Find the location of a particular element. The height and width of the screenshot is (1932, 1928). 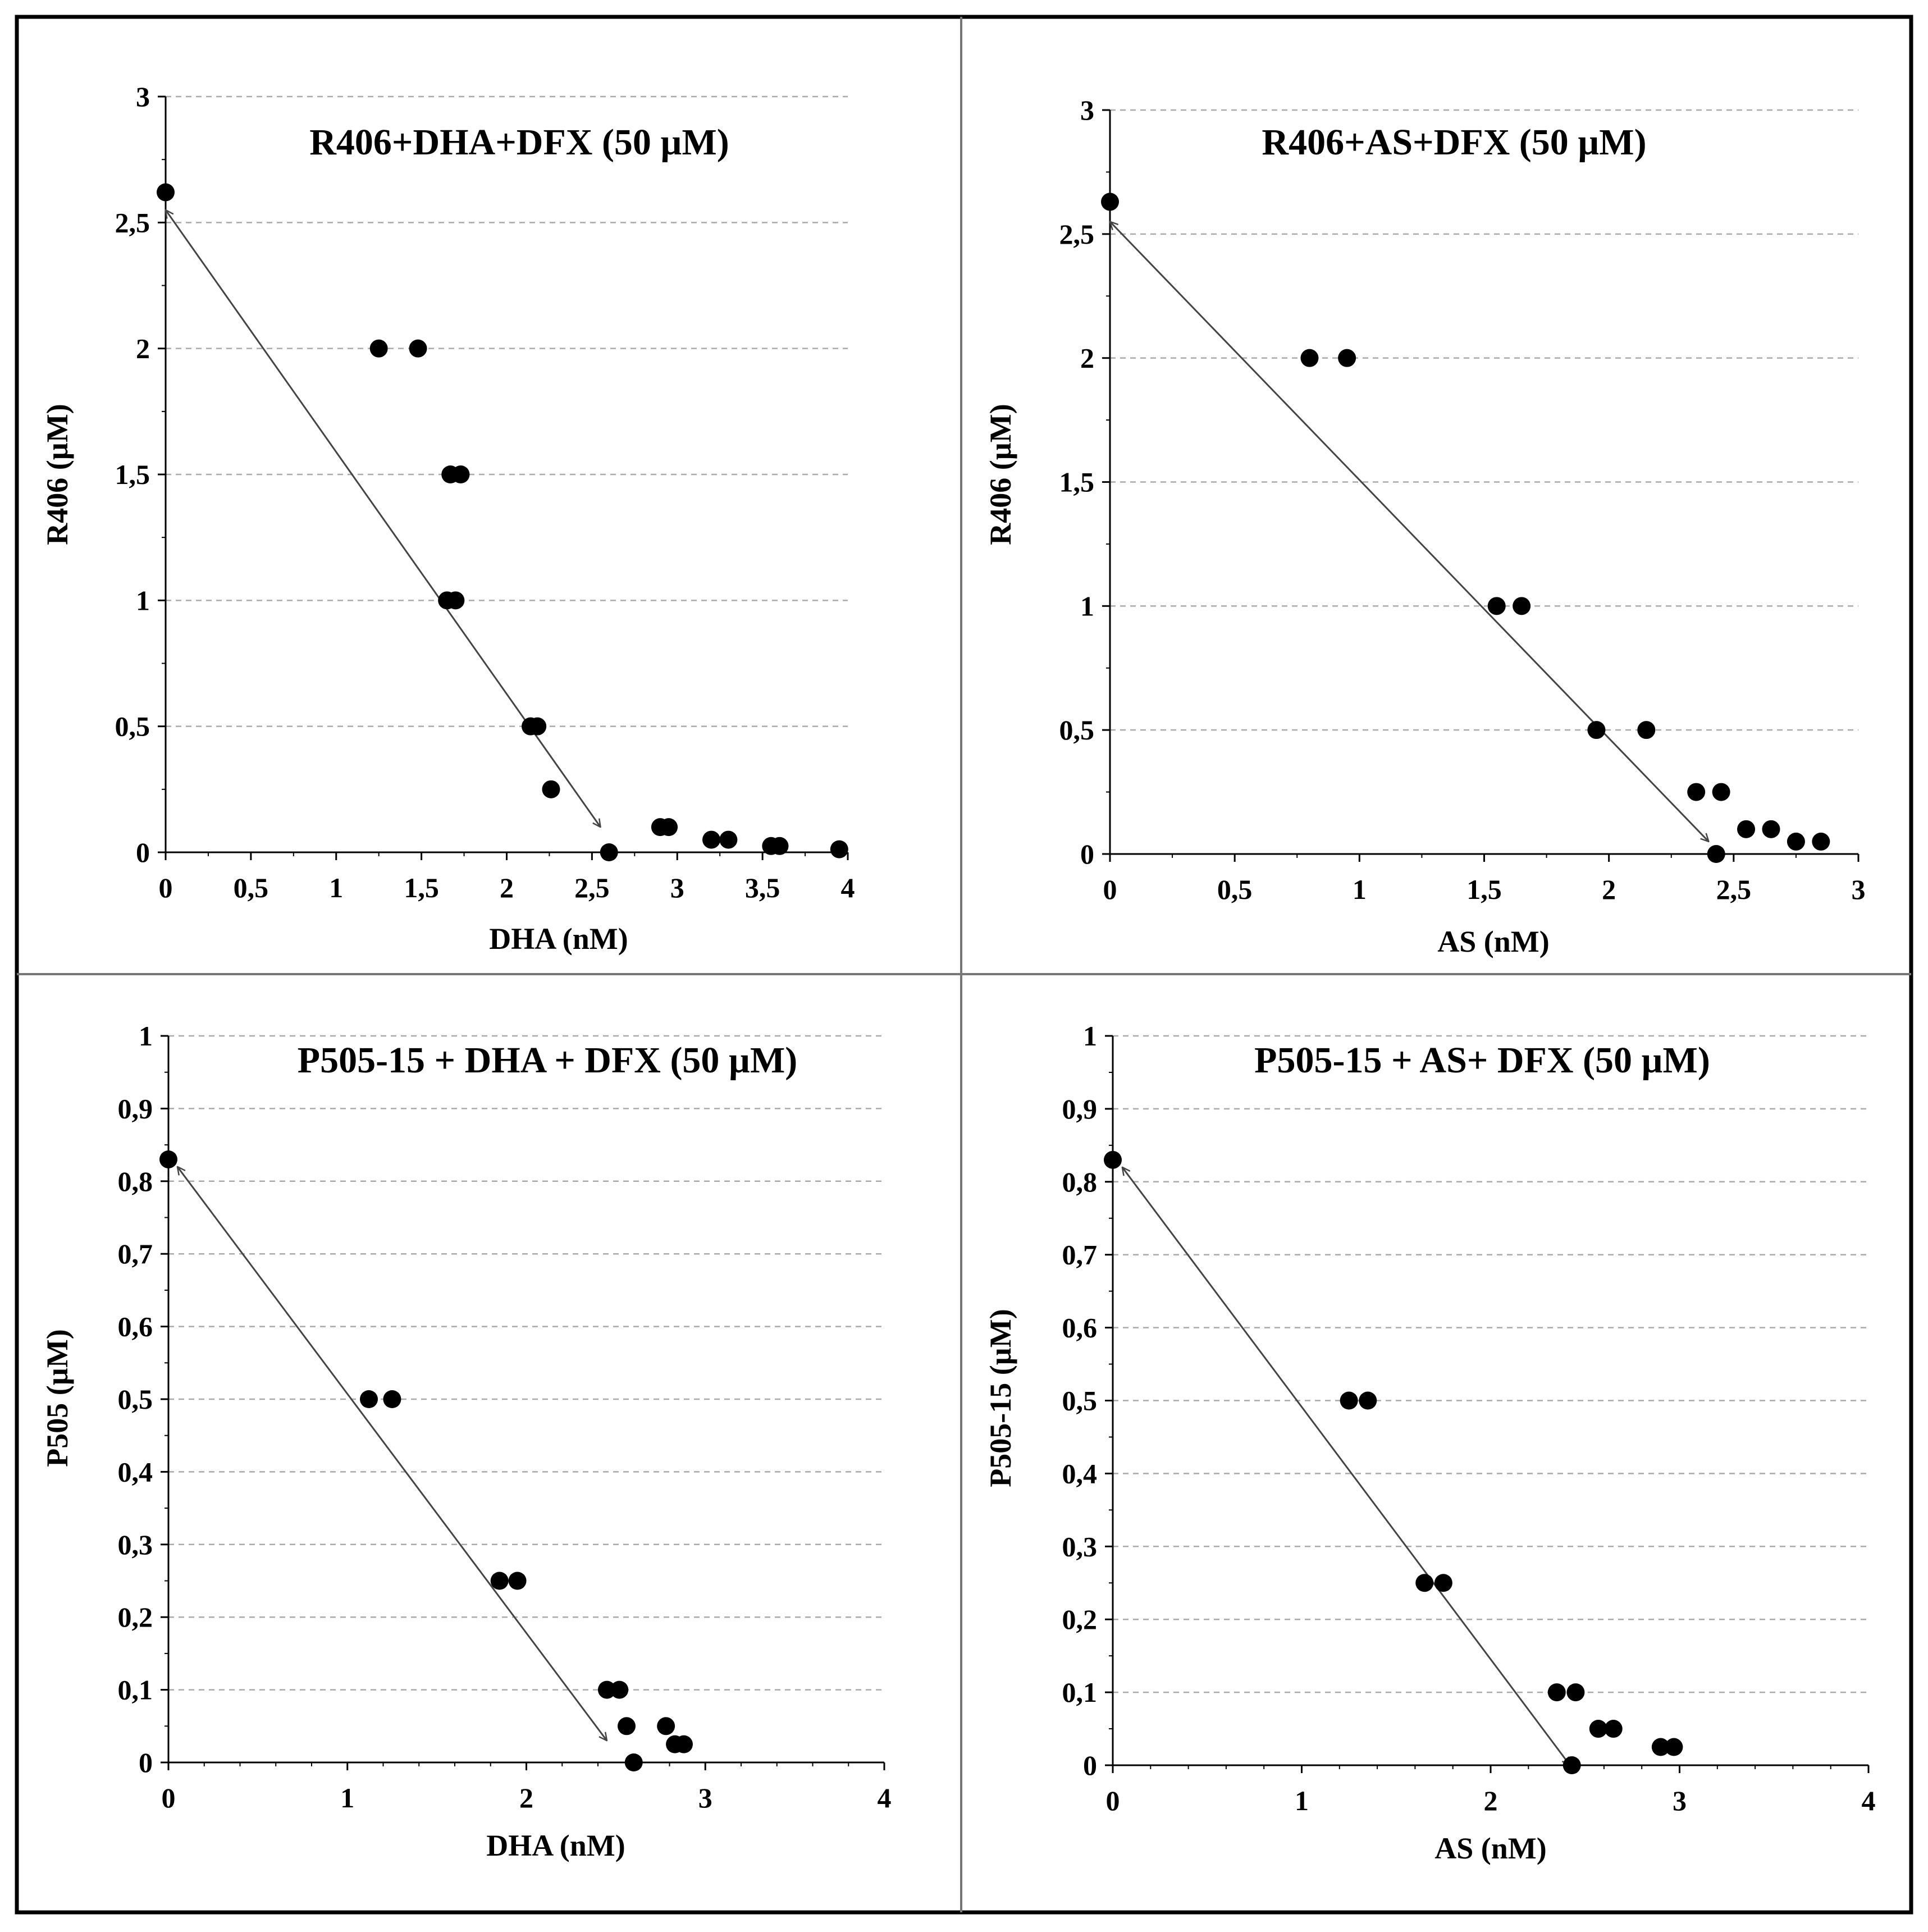

x-tick-label: 1,5 is located at coordinates (1484, 889).